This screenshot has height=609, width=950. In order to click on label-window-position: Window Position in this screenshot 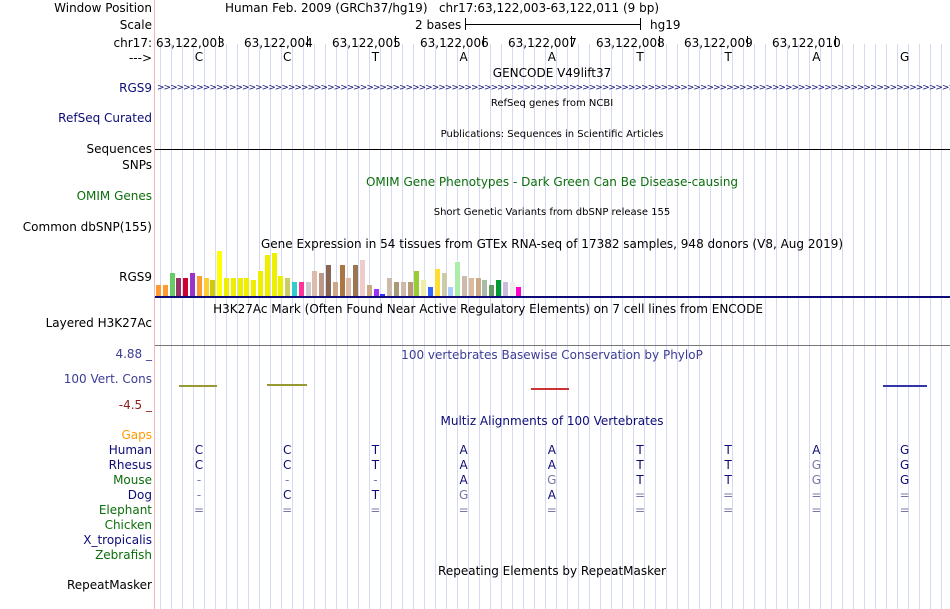, I will do `click(103, 8)`.